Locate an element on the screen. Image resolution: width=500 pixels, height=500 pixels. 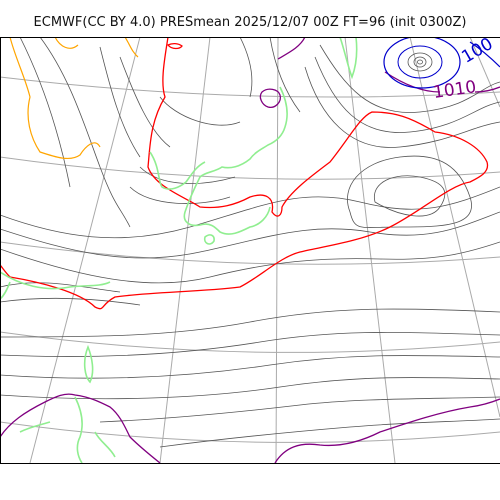
coastline-taiwan is located at coordinates (88, 364).